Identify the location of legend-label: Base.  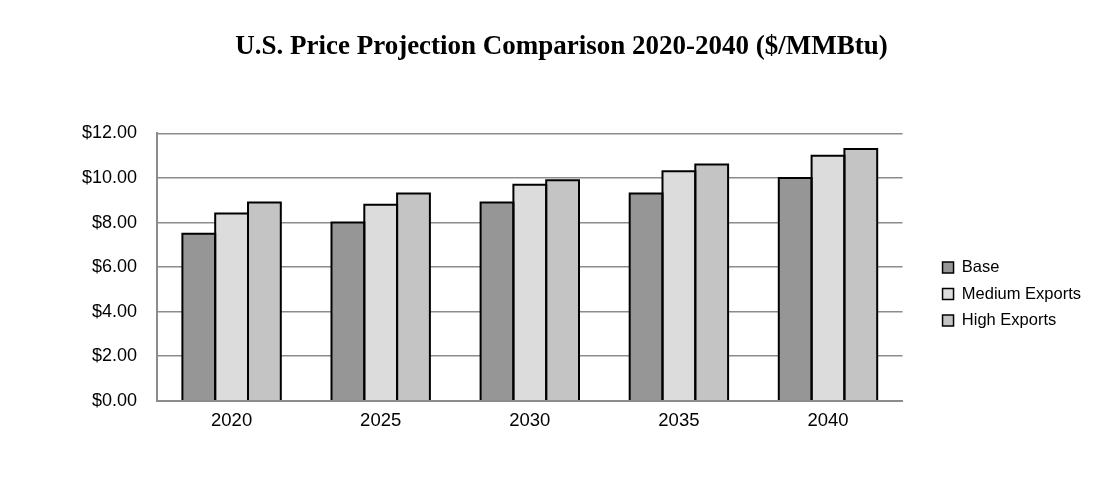
(980, 266).